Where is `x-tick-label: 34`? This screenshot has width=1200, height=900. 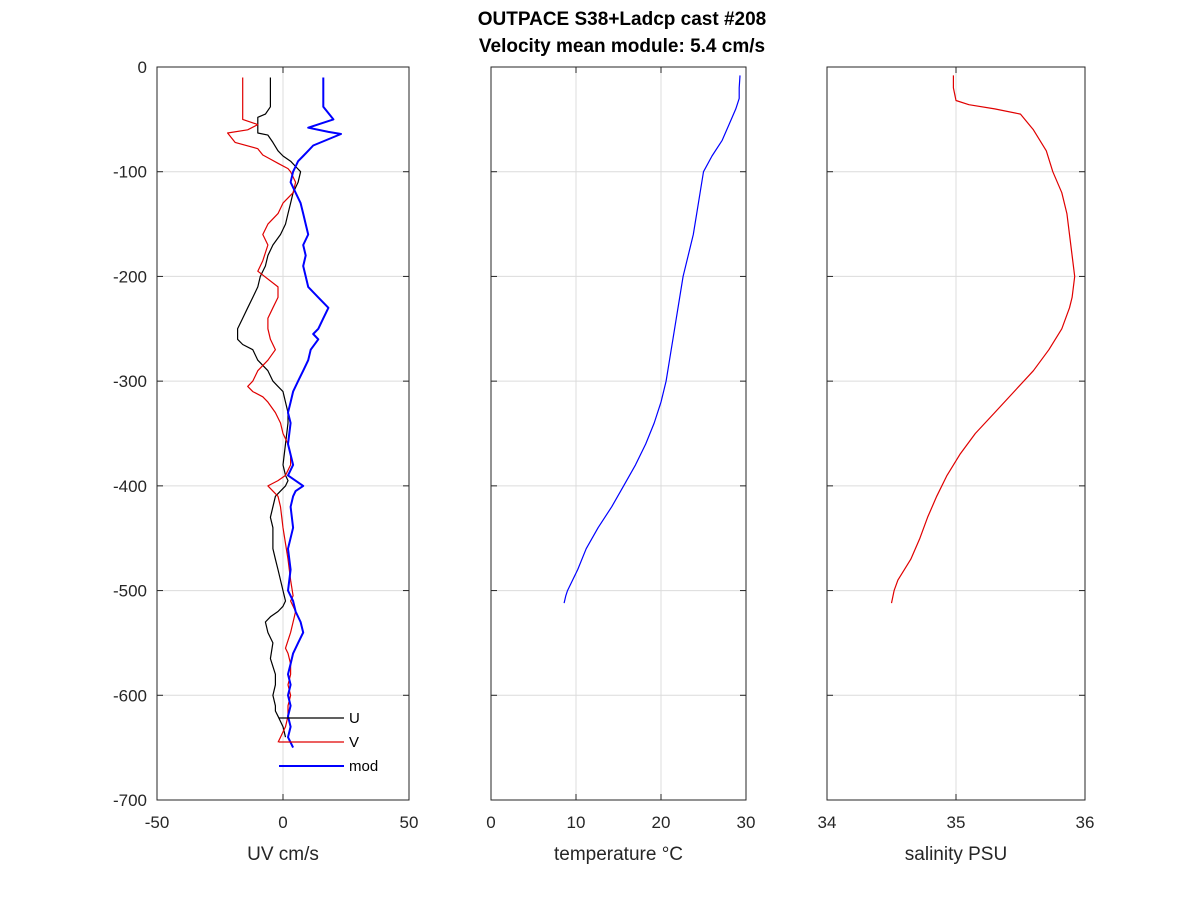 x-tick-label: 34 is located at coordinates (827, 822).